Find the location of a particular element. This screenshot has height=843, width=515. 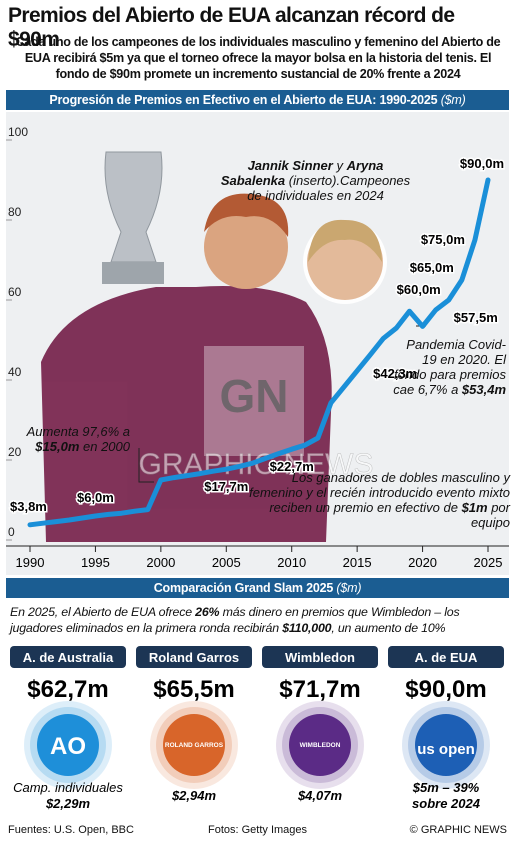

text-run: Aumenta 97,6% a is located at coordinates (78, 431).